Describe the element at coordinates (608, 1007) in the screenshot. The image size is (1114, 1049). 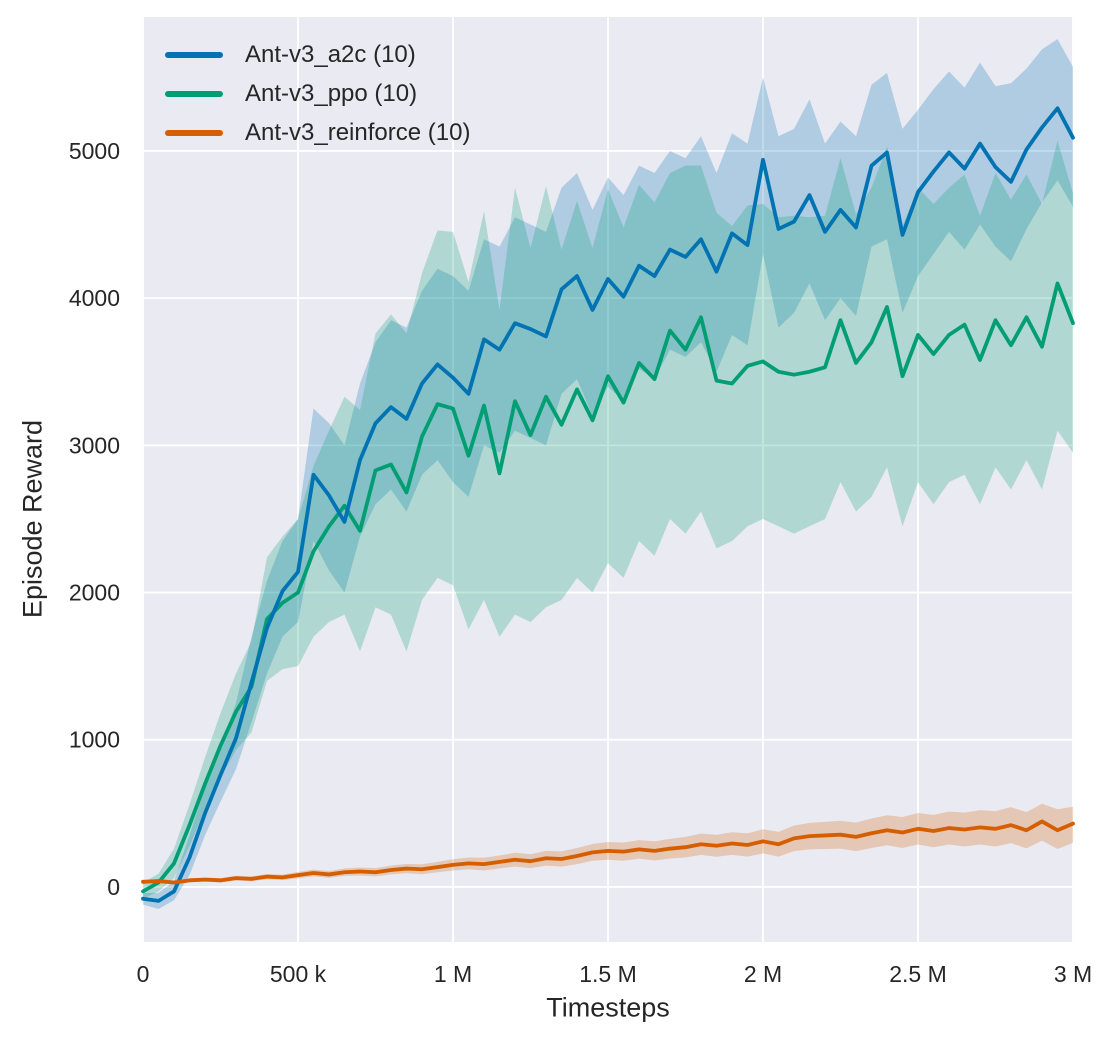
I see `x-axis-label: Timesteps` at that location.